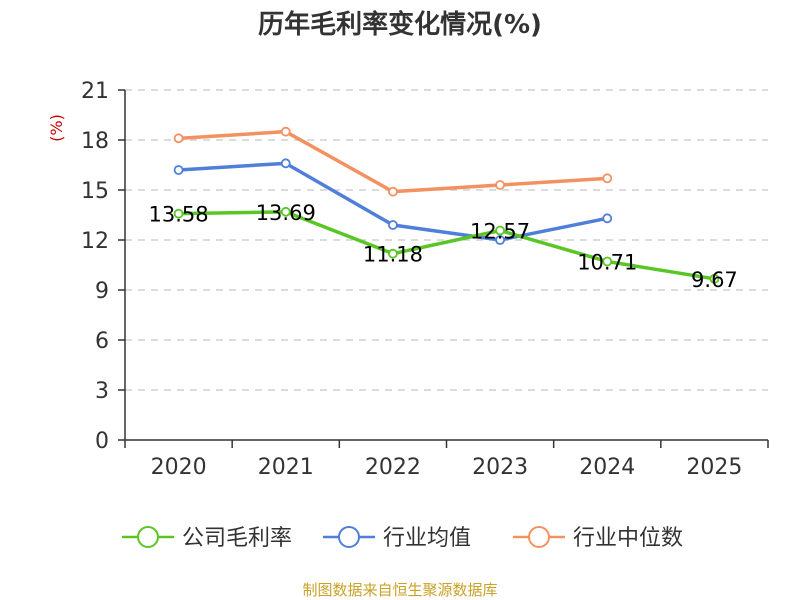 This screenshot has width=800, height=600. What do you see at coordinates (500, 467) in the screenshot?
I see `x-tick-label: 2023` at bounding box center [500, 467].